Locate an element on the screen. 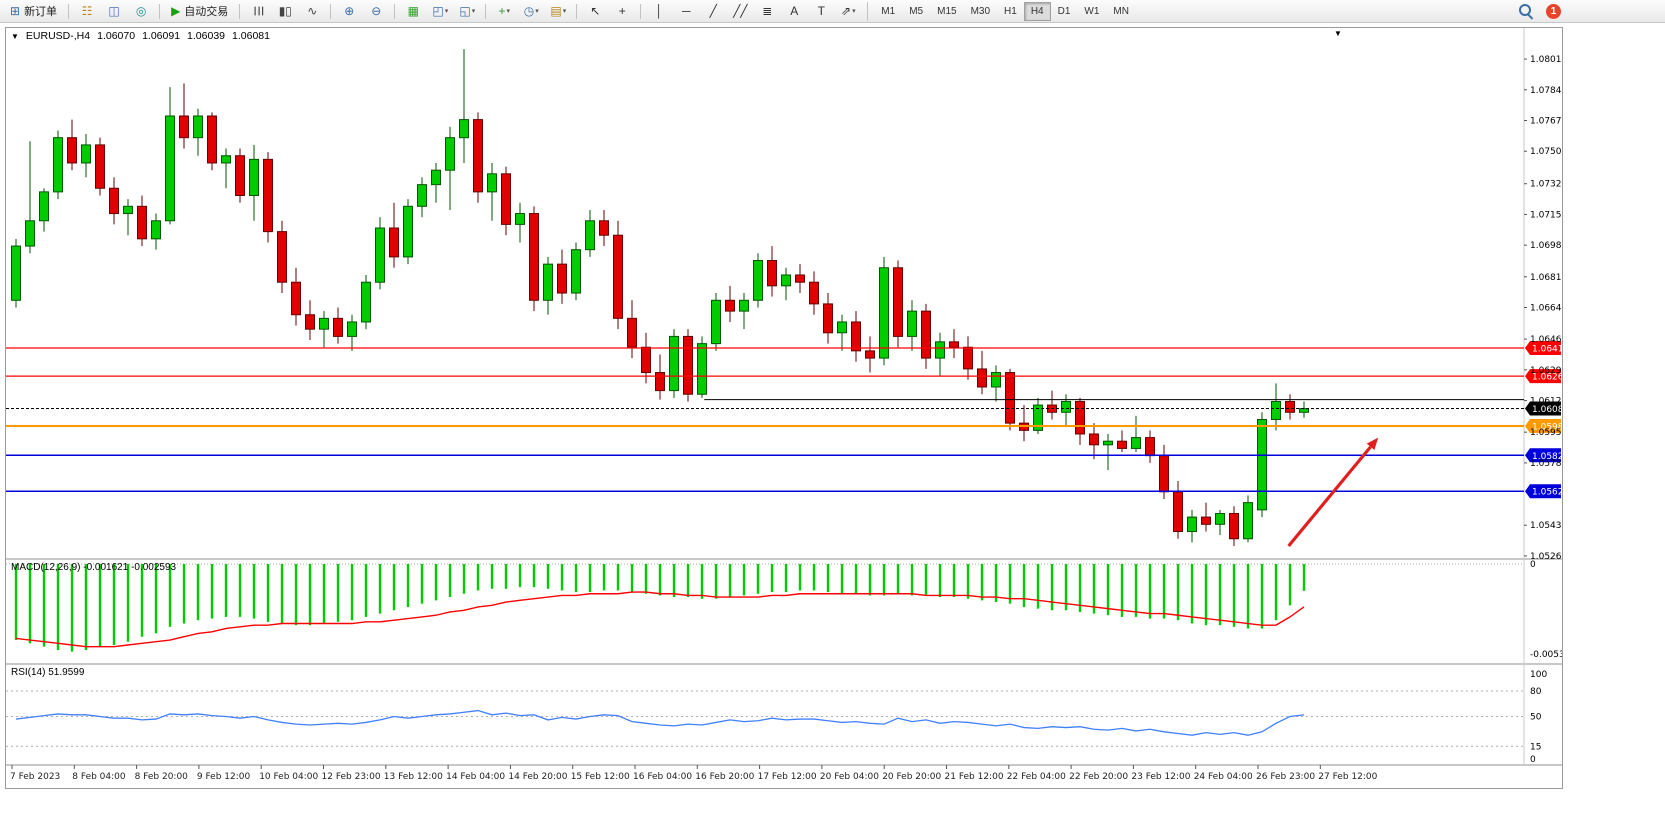 The width and height of the screenshot is (1665, 838). crosshair-icon: + is located at coordinates (622, 11).